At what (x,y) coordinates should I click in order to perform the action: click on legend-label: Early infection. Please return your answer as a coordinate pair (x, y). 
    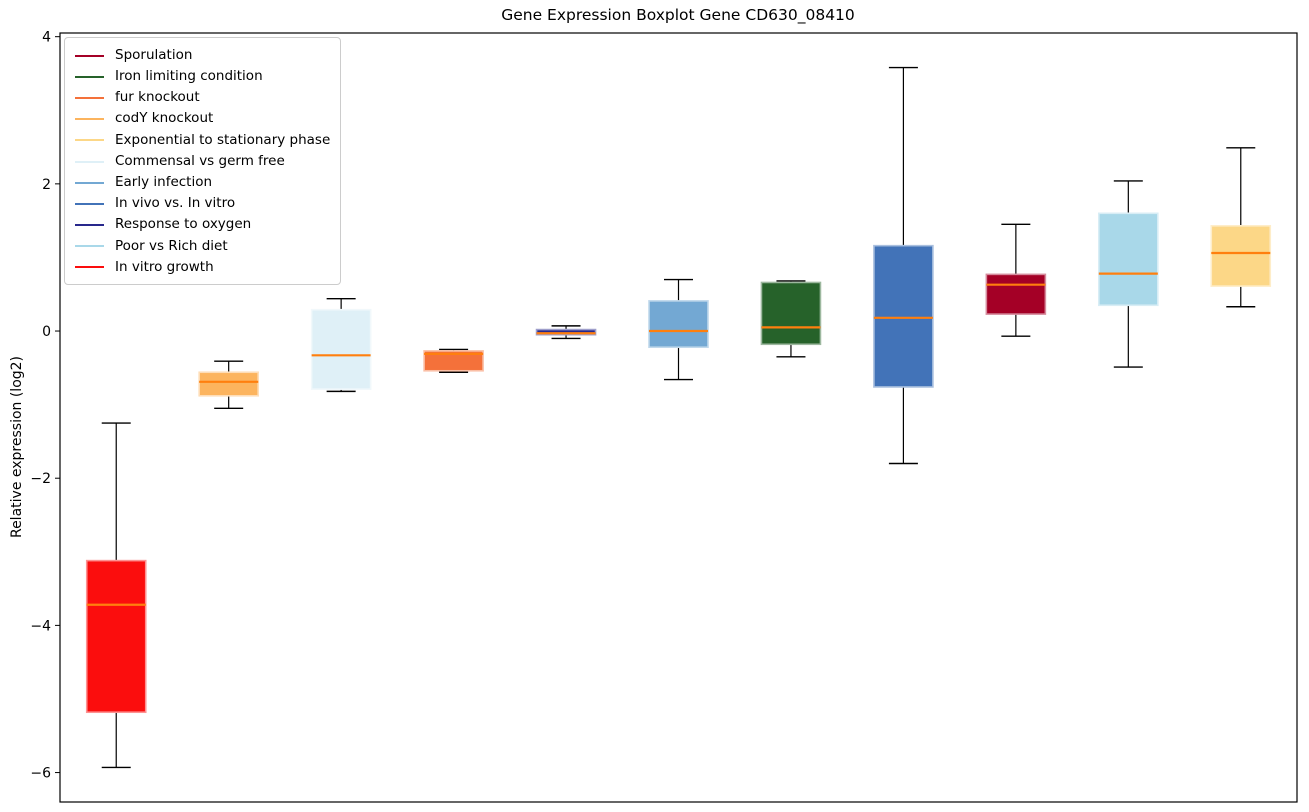
    Looking at the image, I should click on (164, 181).